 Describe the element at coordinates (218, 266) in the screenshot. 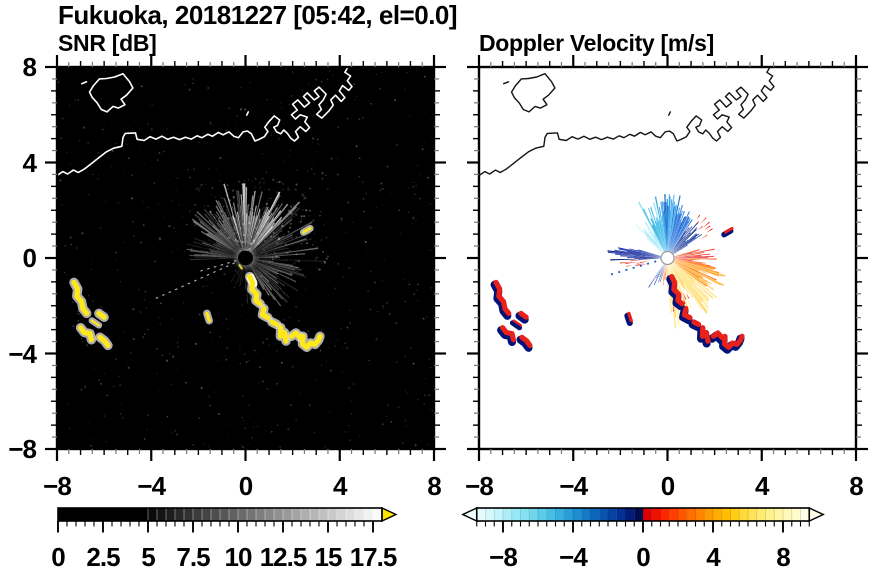

I see `dashed-ray` at that location.